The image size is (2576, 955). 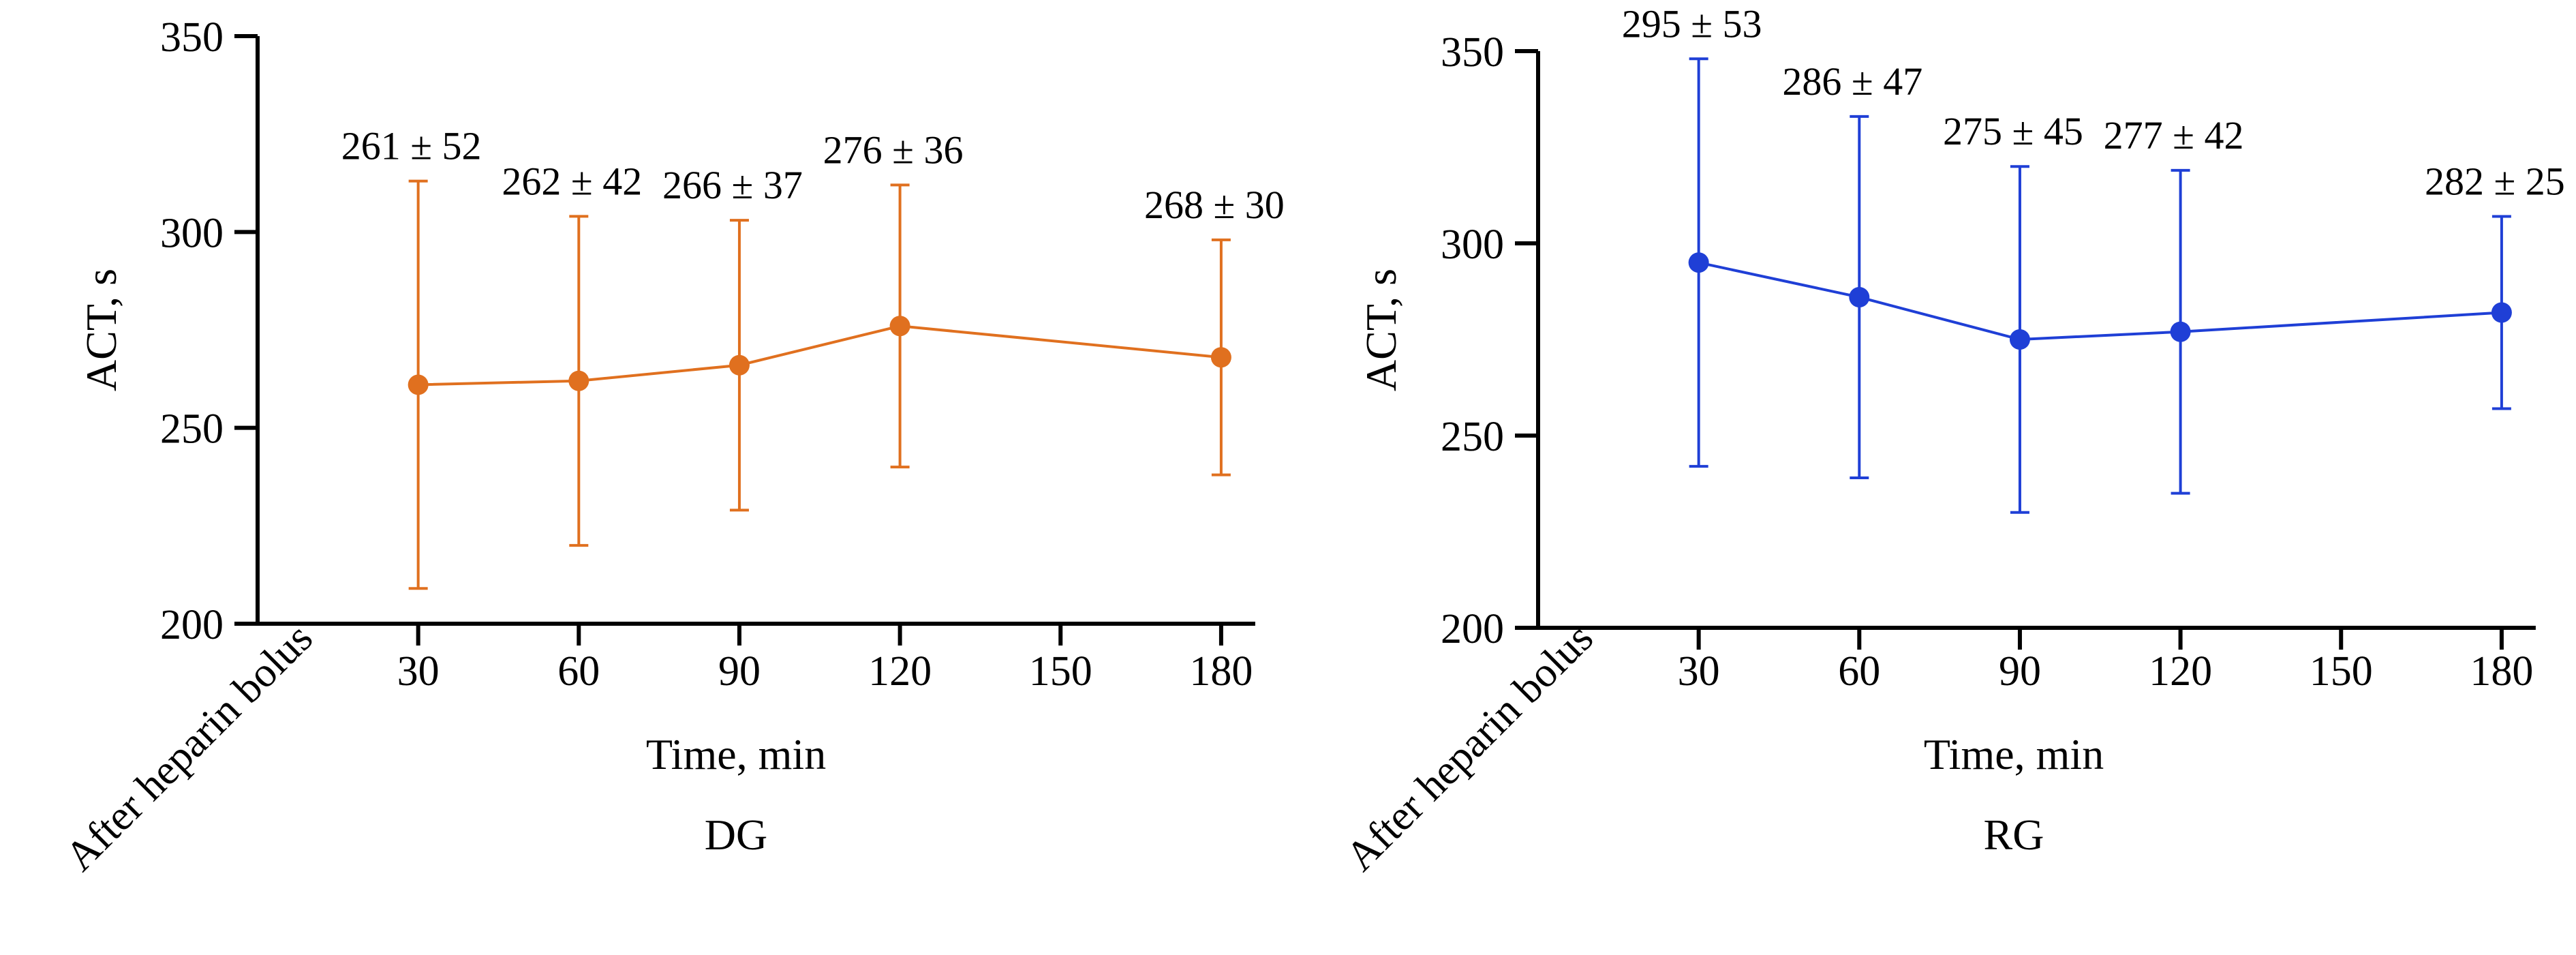 I want to click on panel-title: RG, so click(x=2014, y=834).